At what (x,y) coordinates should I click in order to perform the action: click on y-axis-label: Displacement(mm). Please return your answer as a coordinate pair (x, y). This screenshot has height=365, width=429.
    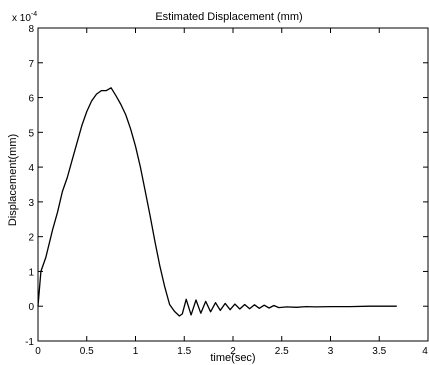
    Looking at the image, I should click on (13, 180).